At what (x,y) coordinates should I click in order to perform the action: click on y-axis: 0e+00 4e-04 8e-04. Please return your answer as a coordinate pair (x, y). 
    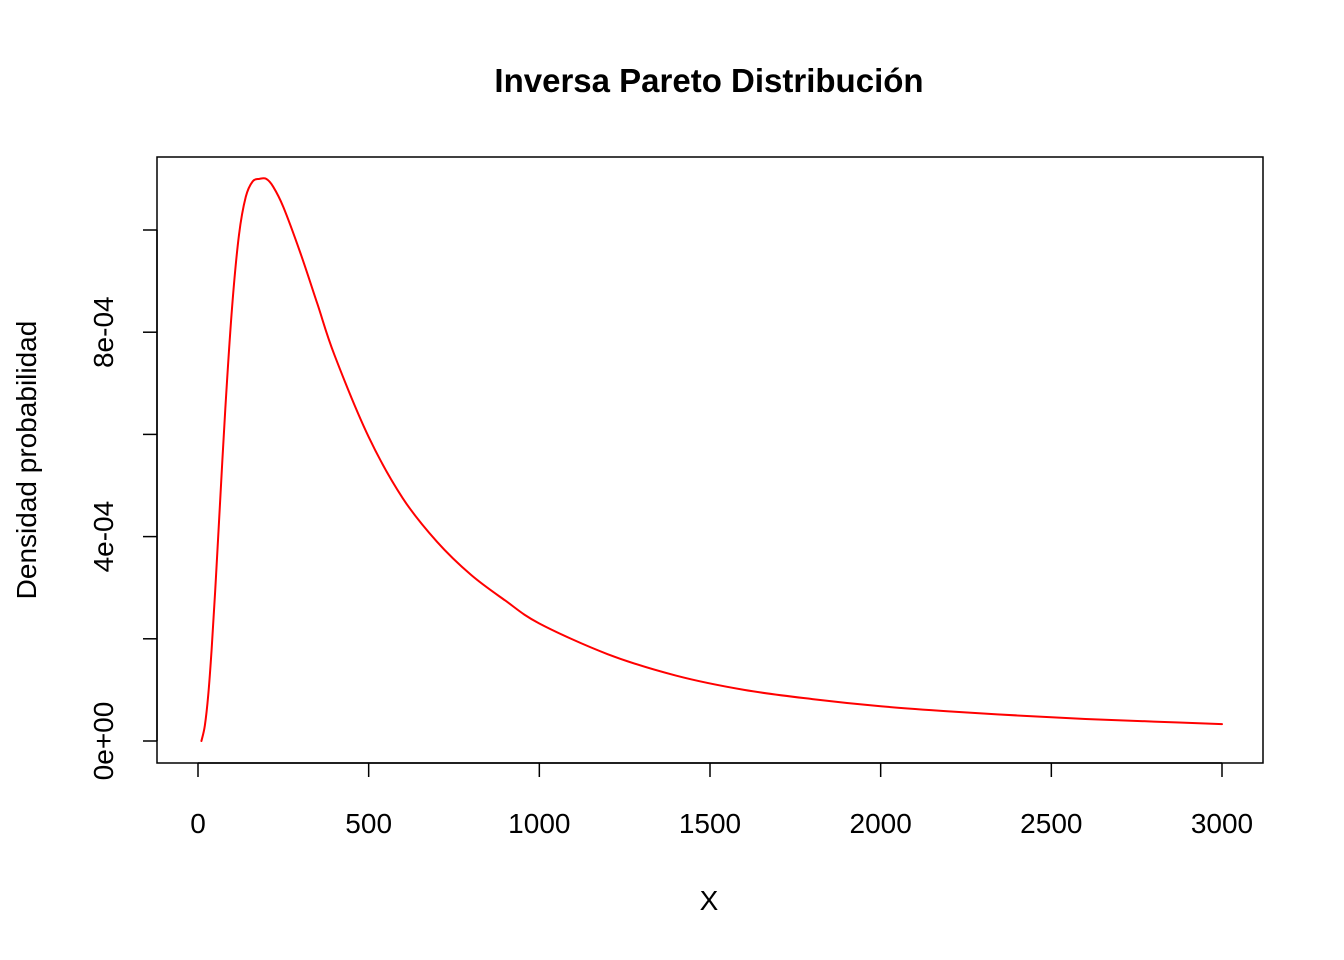
    Looking at the image, I should click on (123, 505).